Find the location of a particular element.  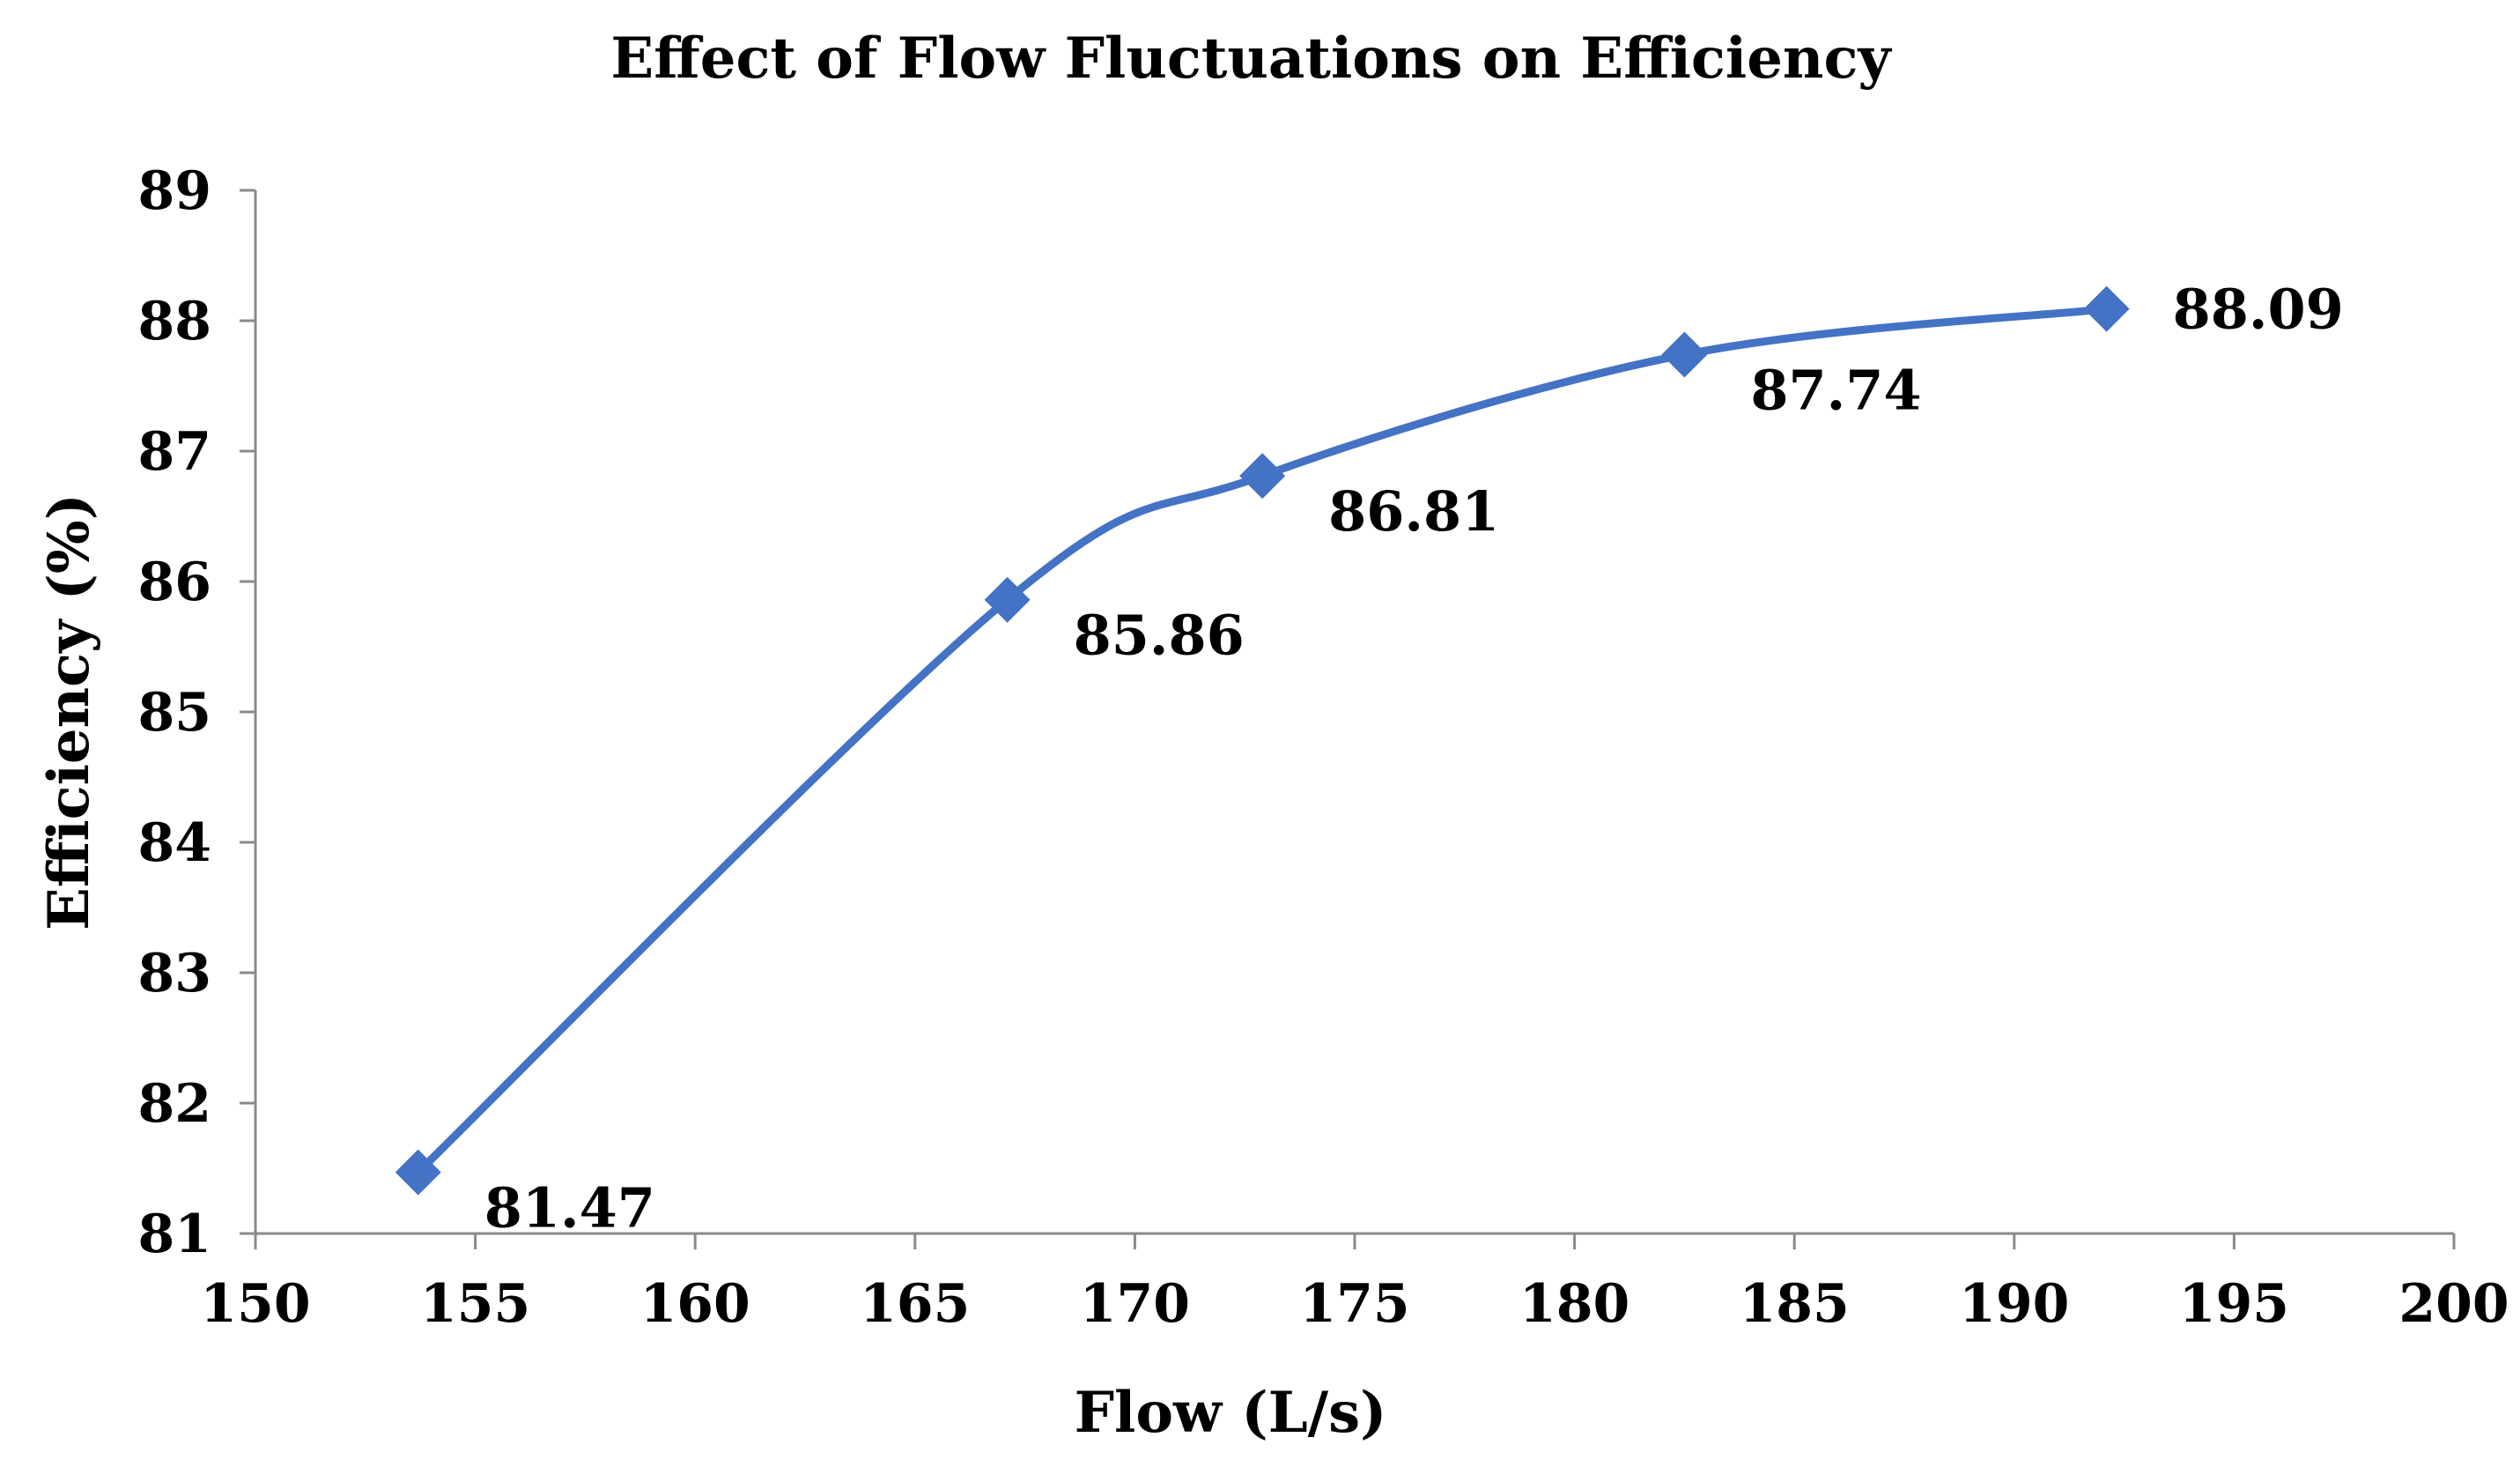

x-tick-label: 165 is located at coordinates (915, 1304).